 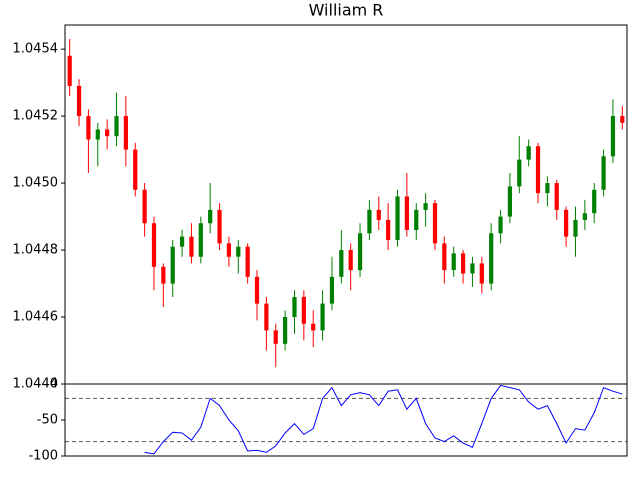 I want to click on y-tick-label: 1.0450, so click(x=36, y=183).